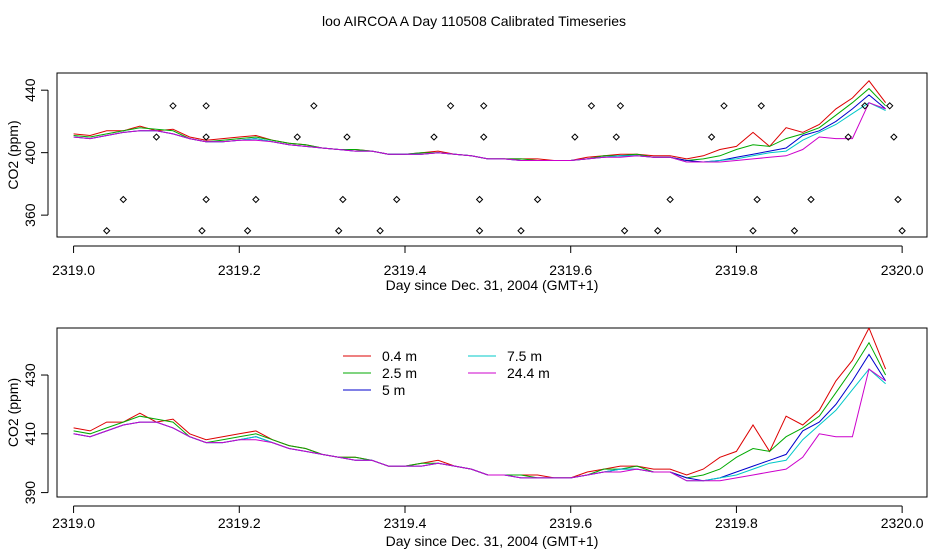  What do you see at coordinates (446, 373) in the screenshot?
I see `legend: 0.4 m2.5 m5 m 7.5 m24.4 m` at bounding box center [446, 373].